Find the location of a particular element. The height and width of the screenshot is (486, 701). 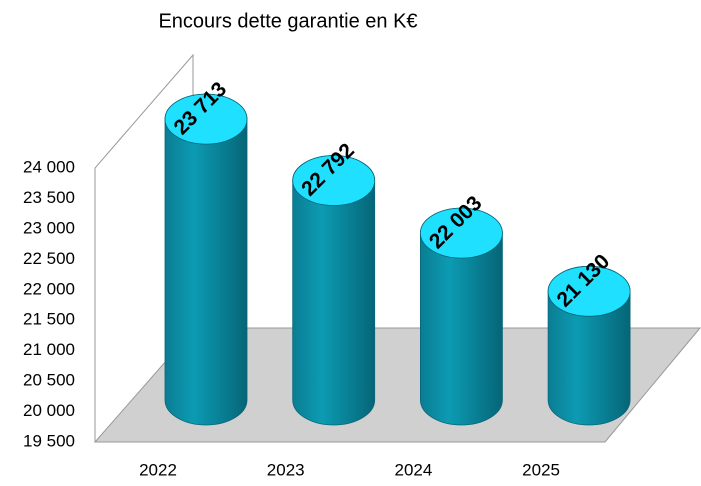

y-tick-label: 24 000 is located at coordinates (49, 166).